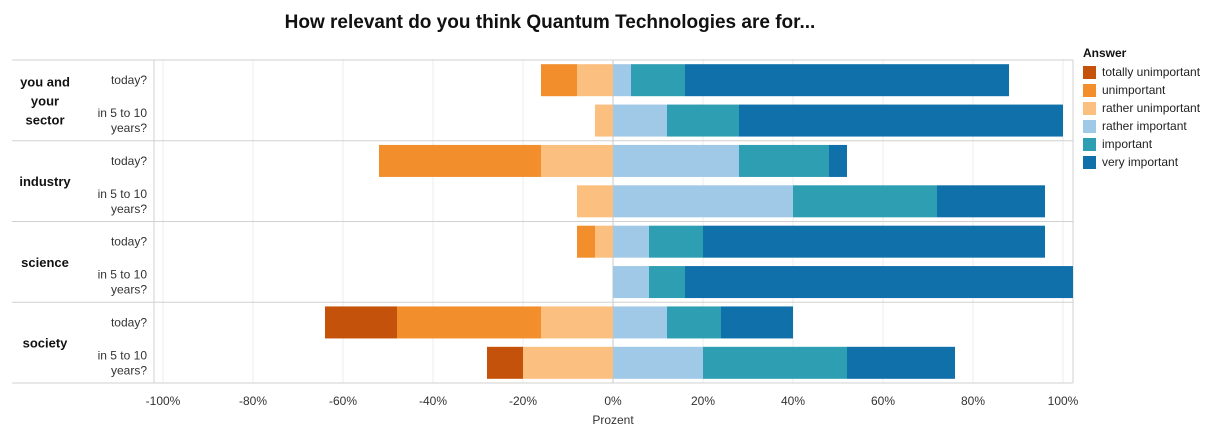 This screenshot has height=427, width=1214. What do you see at coordinates (46, 343) in the screenshot?
I see `group-label: society` at bounding box center [46, 343].